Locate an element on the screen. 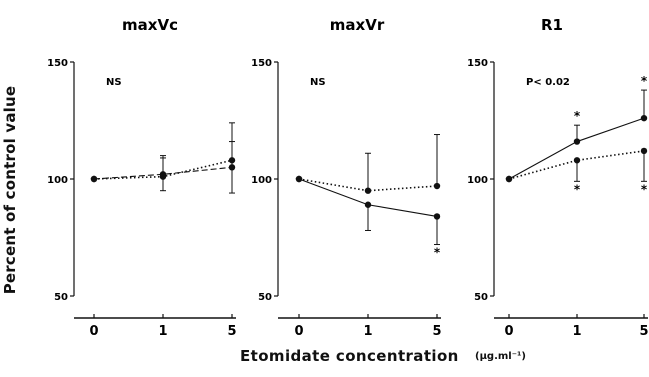 This screenshot has width=649, height=377. y-axis-label: Percent of control value is located at coordinates (10, 190).